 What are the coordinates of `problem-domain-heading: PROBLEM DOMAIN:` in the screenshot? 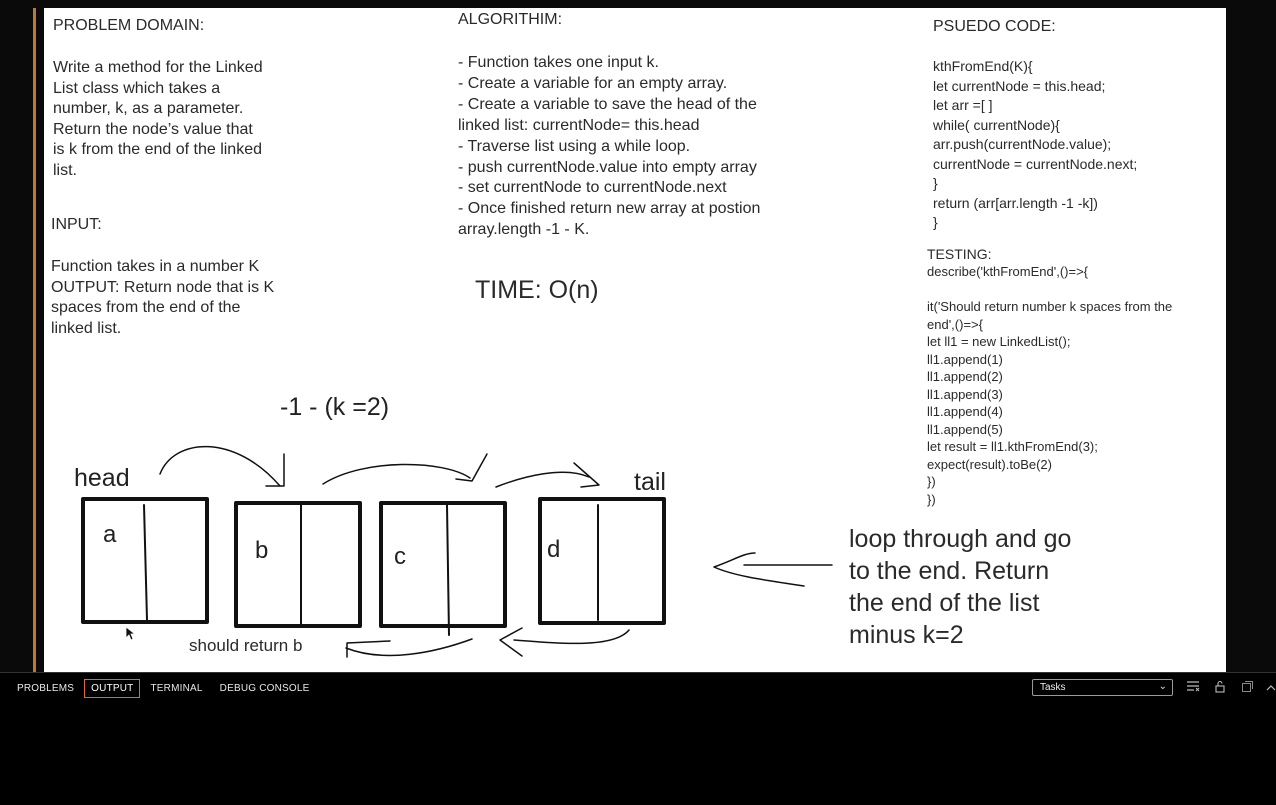 It's located at (129, 25).